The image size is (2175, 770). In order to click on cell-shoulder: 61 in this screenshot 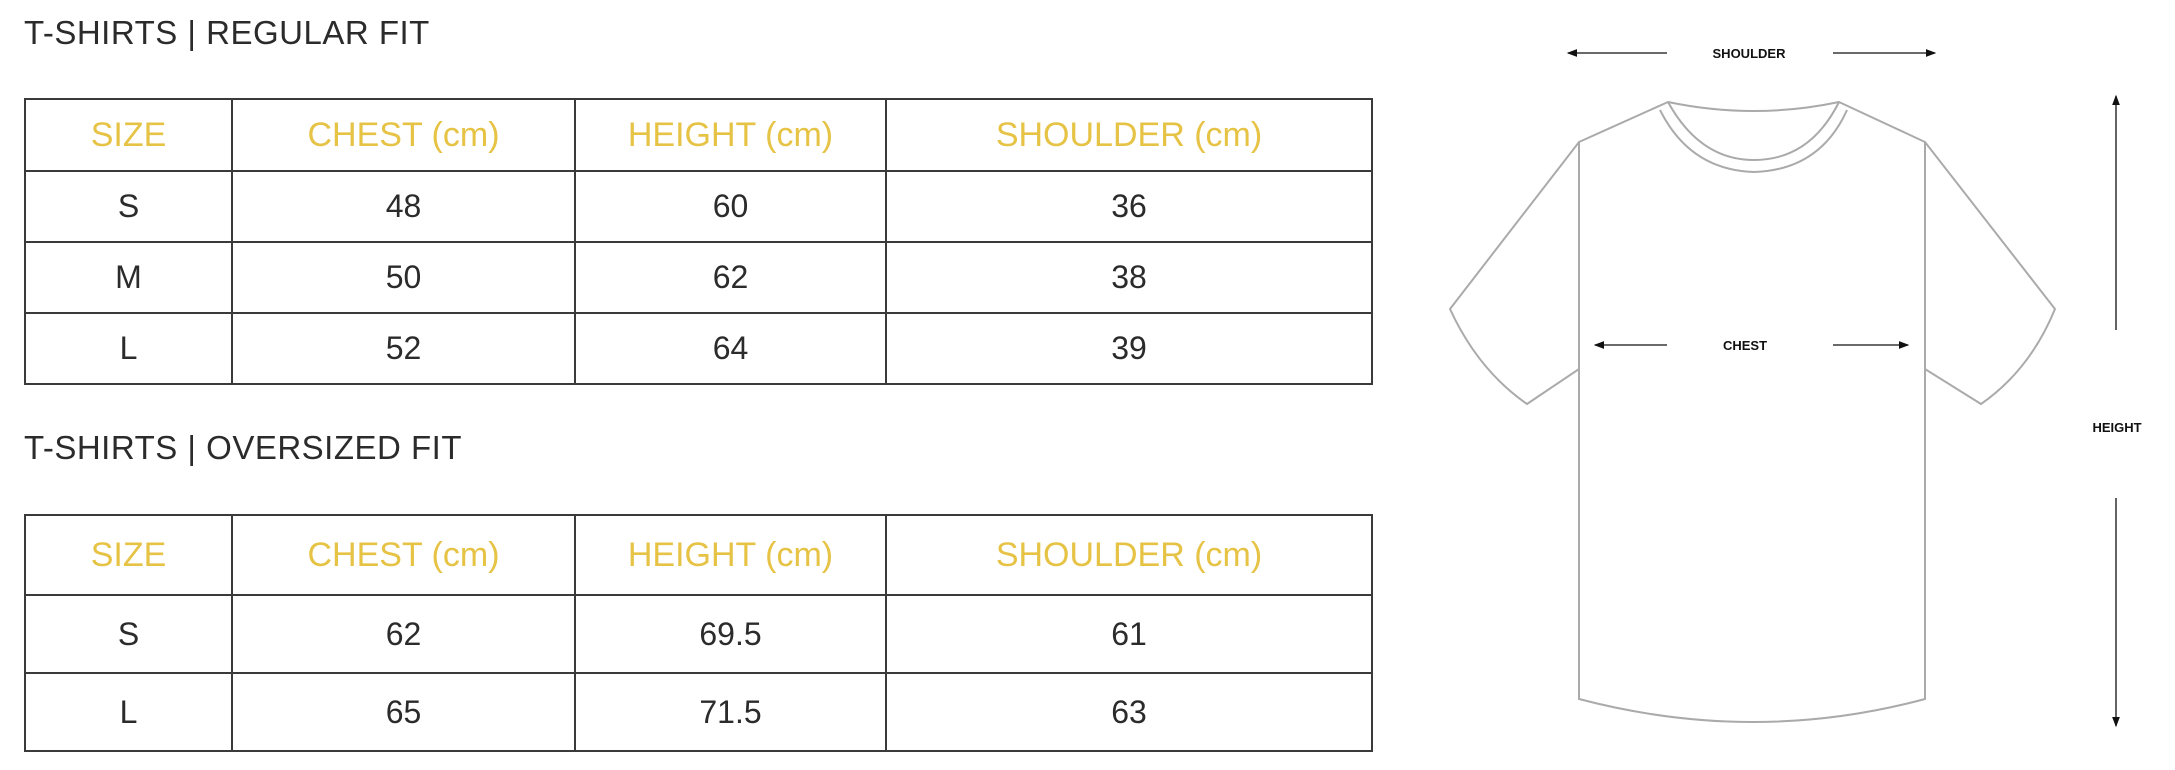, I will do `click(1129, 634)`.